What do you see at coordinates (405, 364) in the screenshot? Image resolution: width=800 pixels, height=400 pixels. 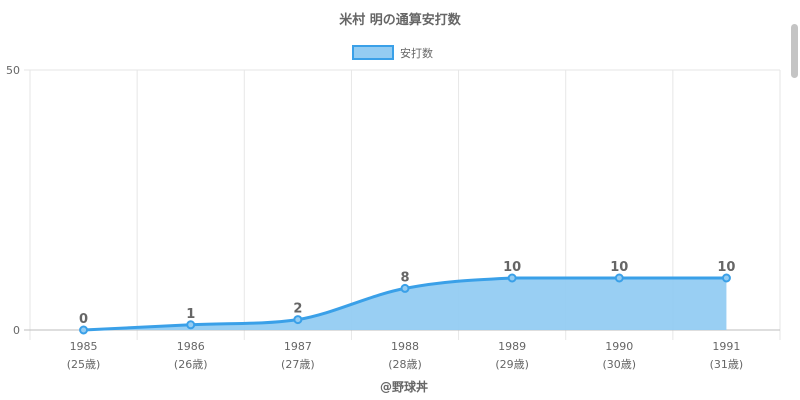 I see `x-tick-sublabel: (28歳)` at bounding box center [405, 364].